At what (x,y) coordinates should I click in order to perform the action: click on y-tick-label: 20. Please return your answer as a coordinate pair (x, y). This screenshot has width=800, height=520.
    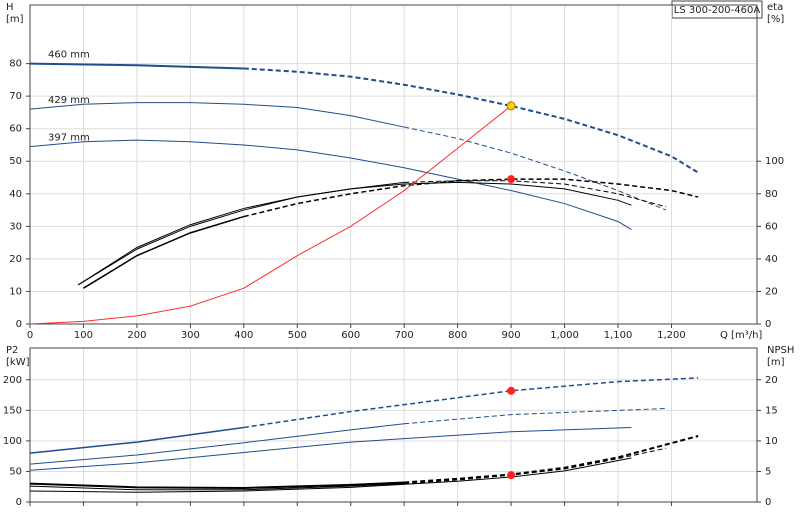
    Looking at the image, I should click on (15, 259).